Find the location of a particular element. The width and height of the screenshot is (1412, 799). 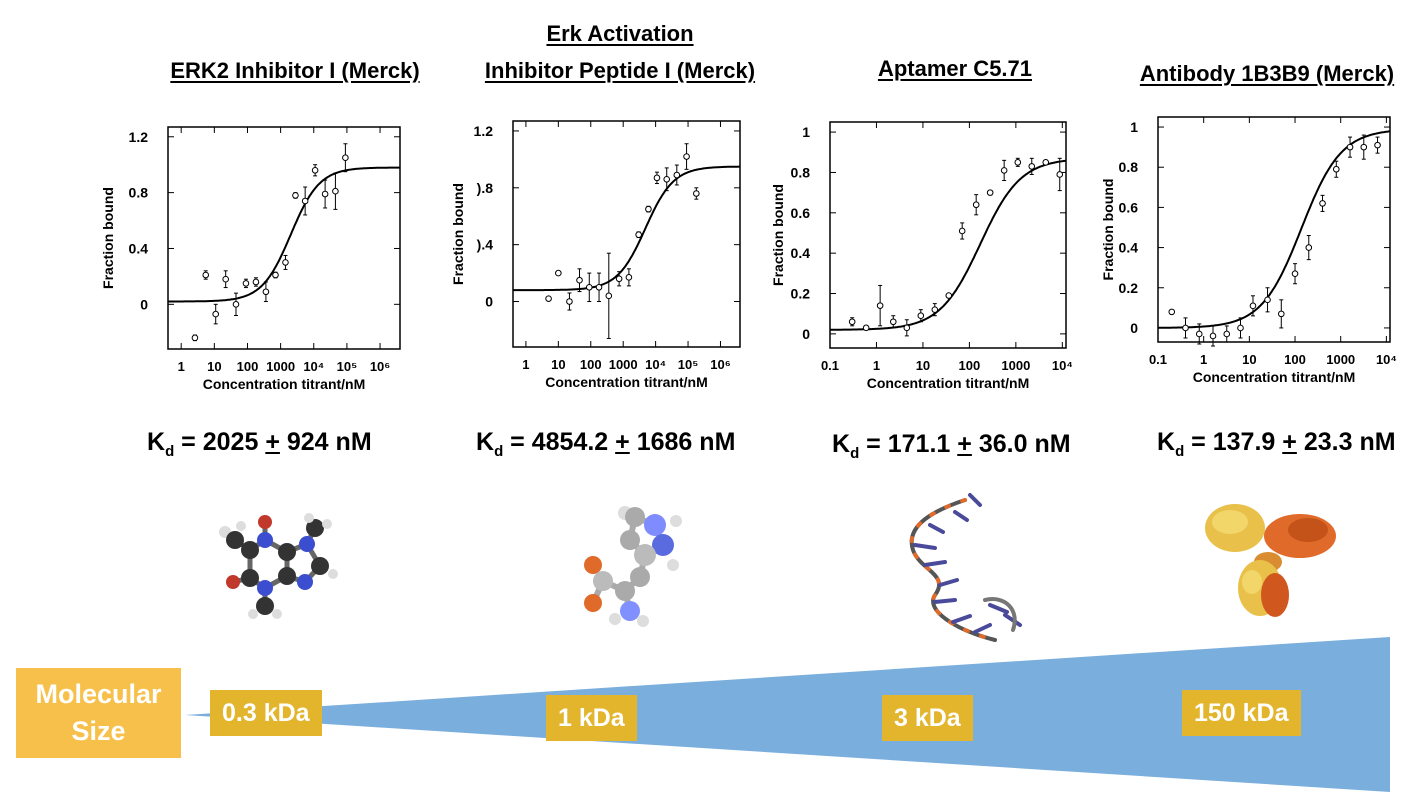

kd-value-4: Kd = 137.9 + 23.3 nM is located at coordinates (1276, 444).